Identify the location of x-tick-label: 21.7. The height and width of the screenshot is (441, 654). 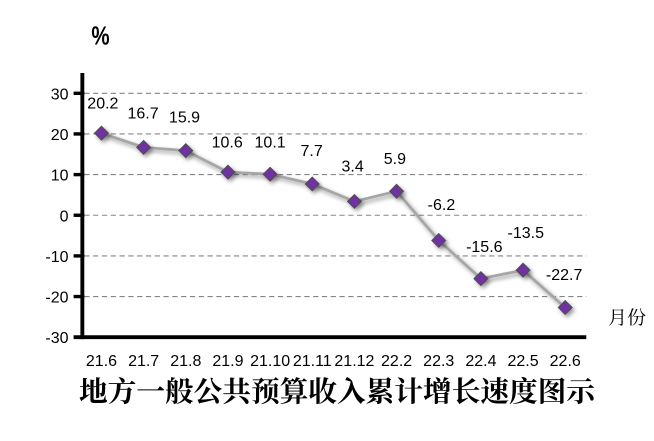
(143, 361).